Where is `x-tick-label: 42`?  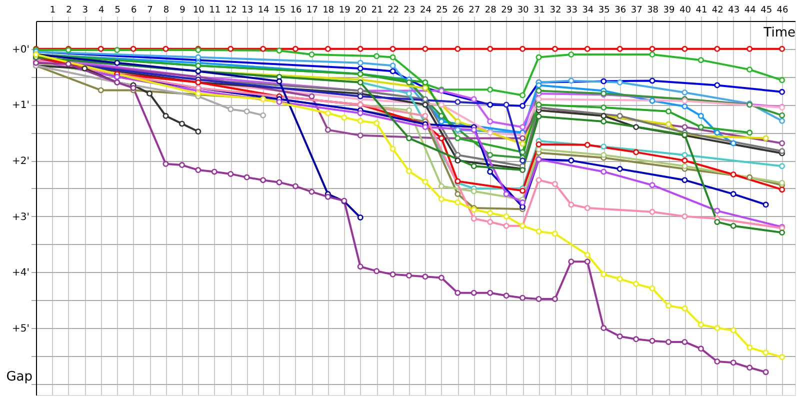 x-tick-label: 42 is located at coordinates (718, 11).